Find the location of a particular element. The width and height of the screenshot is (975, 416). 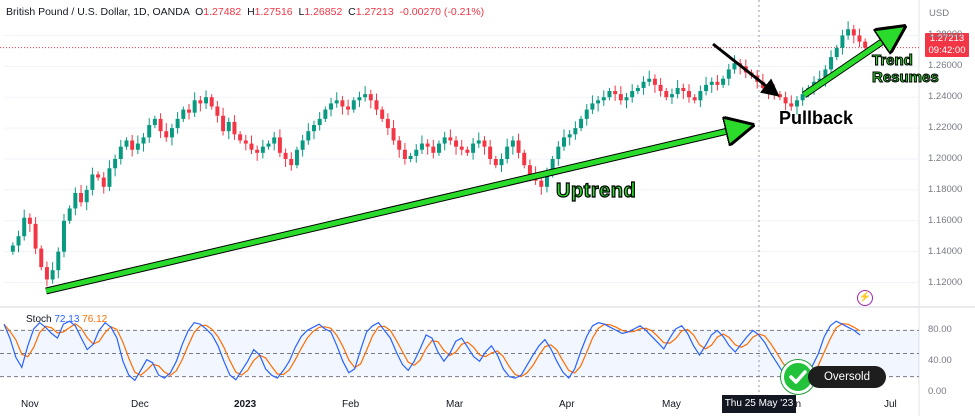

time-tick: Feb is located at coordinates (351, 404).